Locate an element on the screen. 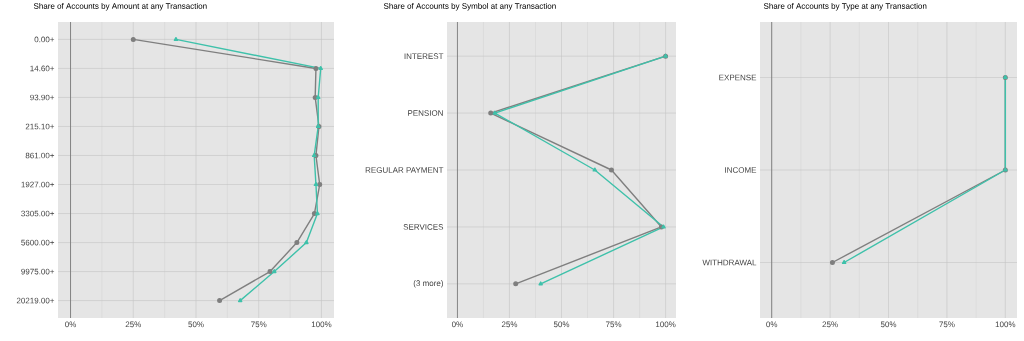 This screenshot has width=1024, height=341. y-tick-label: 0.00+ is located at coordinates (44, 39).